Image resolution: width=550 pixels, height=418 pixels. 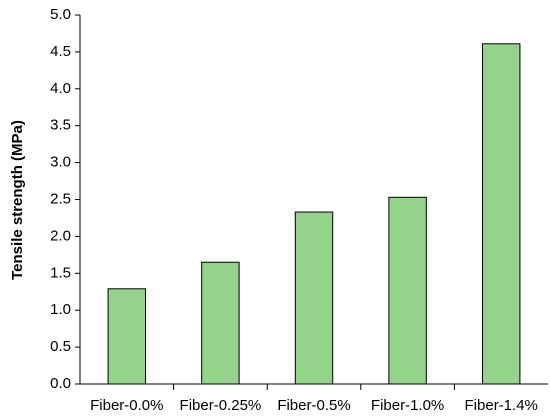 I want to click on y-tick-label: 4.5, so click(x=60, y=51).